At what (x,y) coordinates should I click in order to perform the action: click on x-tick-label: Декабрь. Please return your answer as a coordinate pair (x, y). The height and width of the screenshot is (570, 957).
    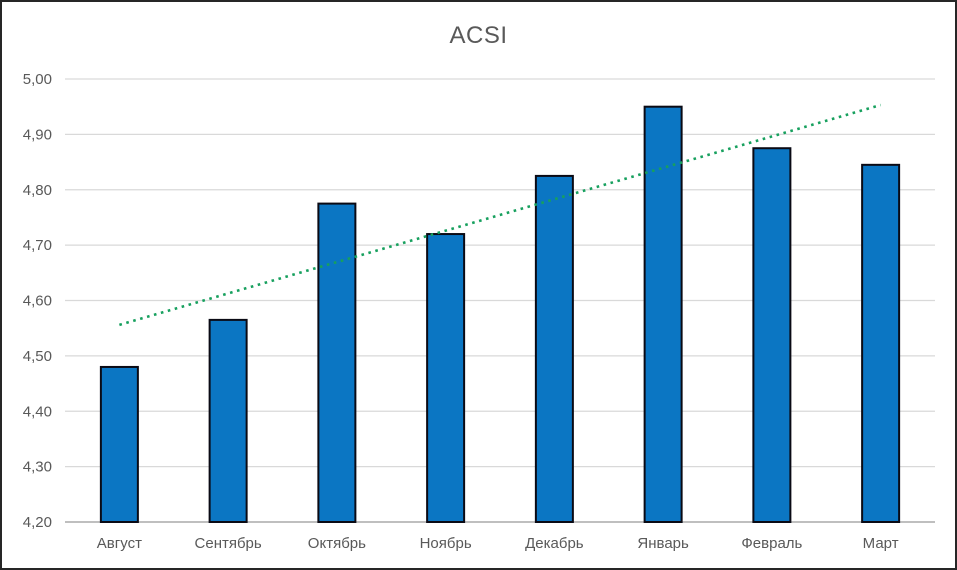
    Looking at the image, I should click on (554, 543).